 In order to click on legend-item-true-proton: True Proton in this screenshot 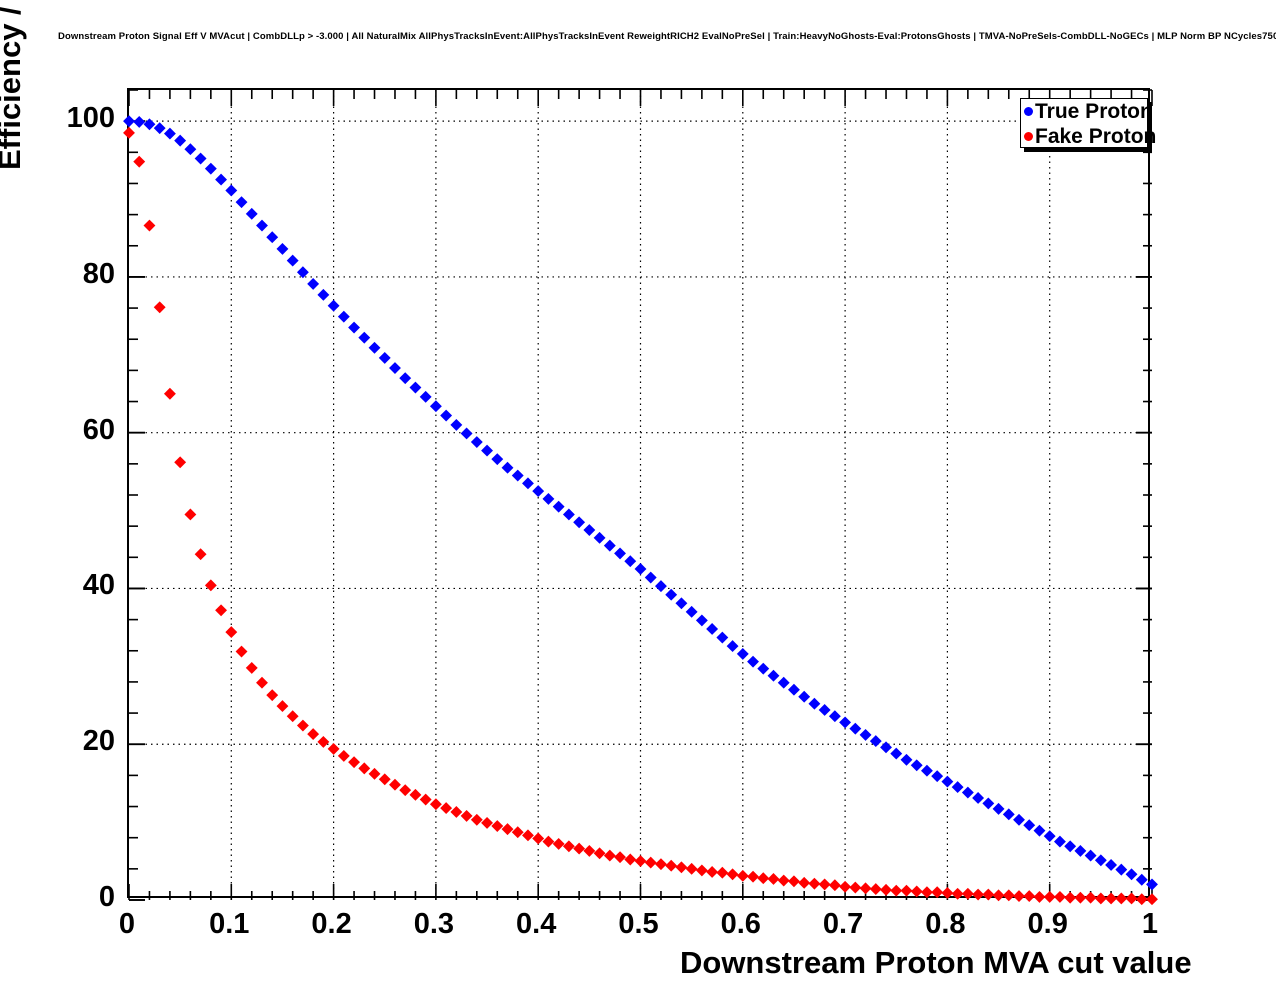, I will do `click(1087, 111)`.